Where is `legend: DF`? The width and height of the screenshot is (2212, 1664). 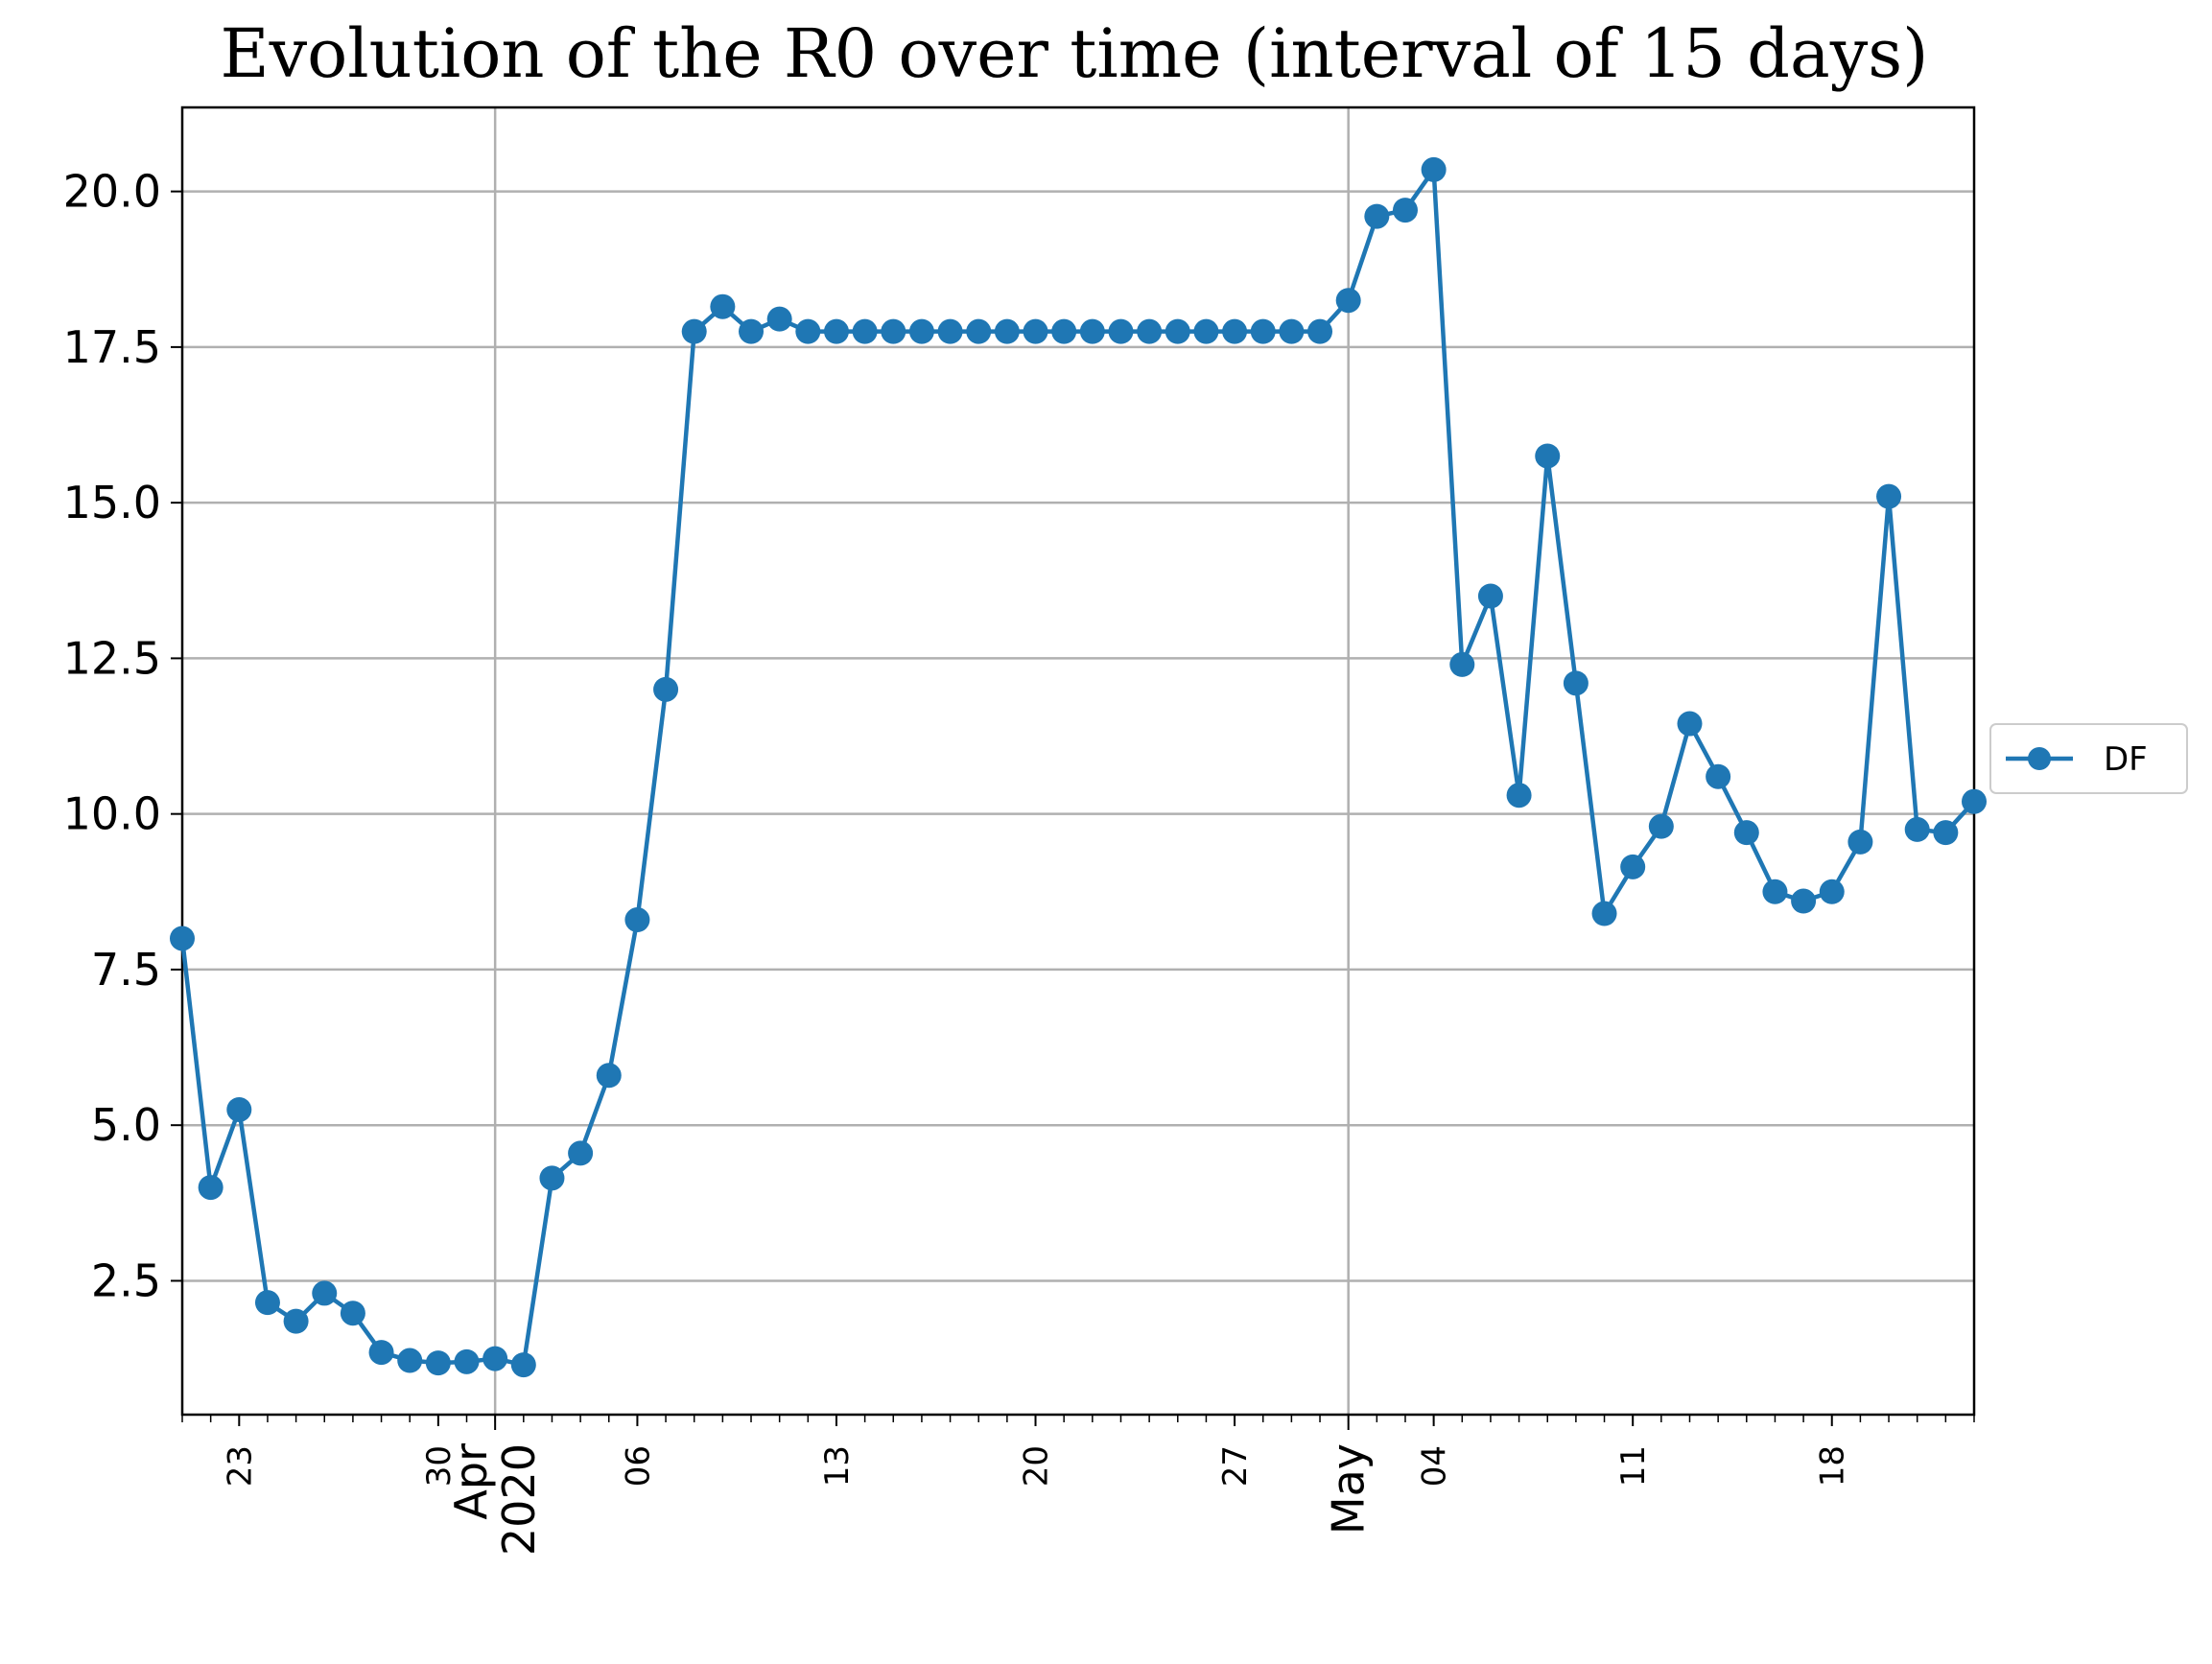 legend: DF is located at coordinates (2088, 758).